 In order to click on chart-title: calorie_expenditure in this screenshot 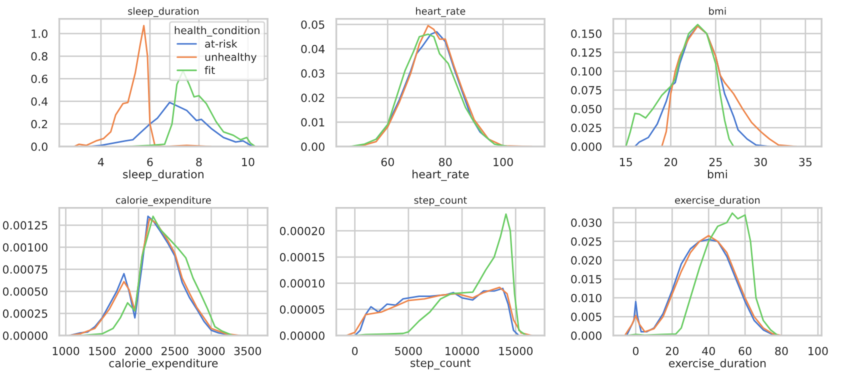, I will do `click(163, 201)`.